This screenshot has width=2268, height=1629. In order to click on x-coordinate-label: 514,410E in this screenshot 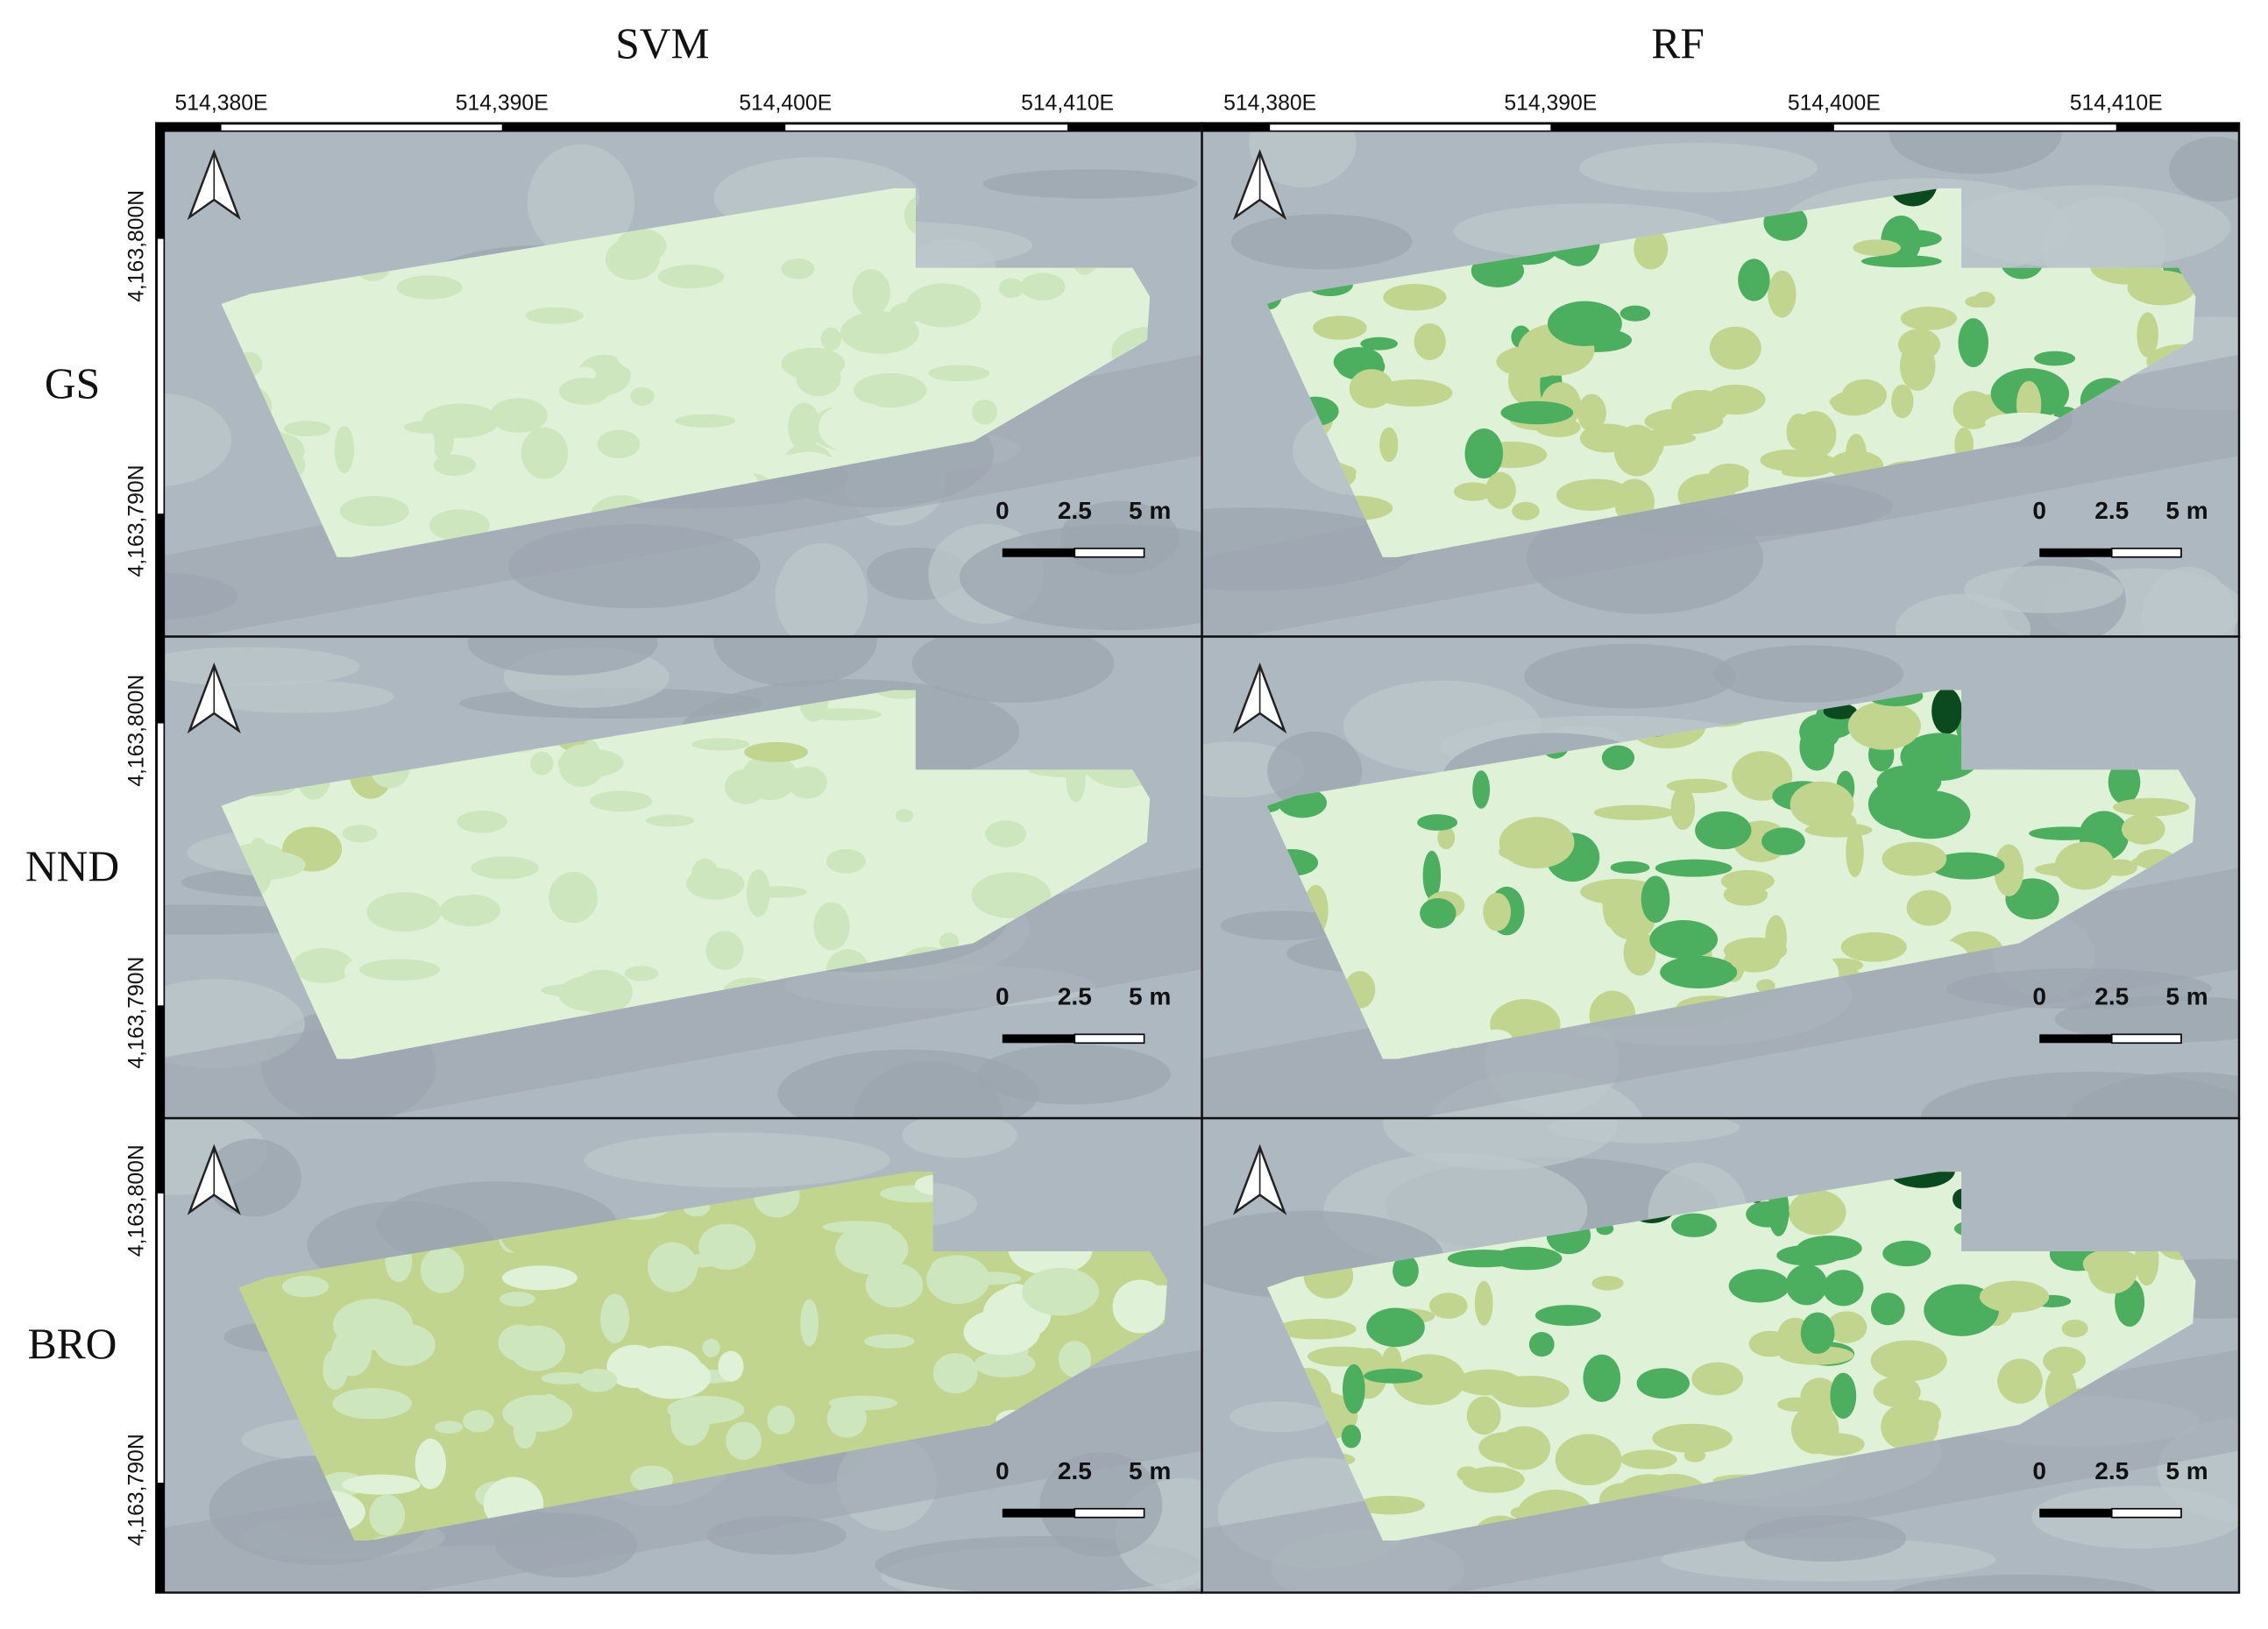, I will do `click(2116, 104)`.